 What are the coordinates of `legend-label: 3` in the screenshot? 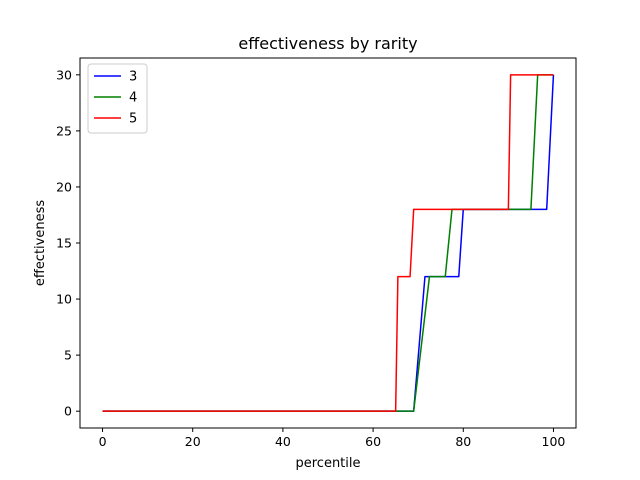 It's located at (133, 77).